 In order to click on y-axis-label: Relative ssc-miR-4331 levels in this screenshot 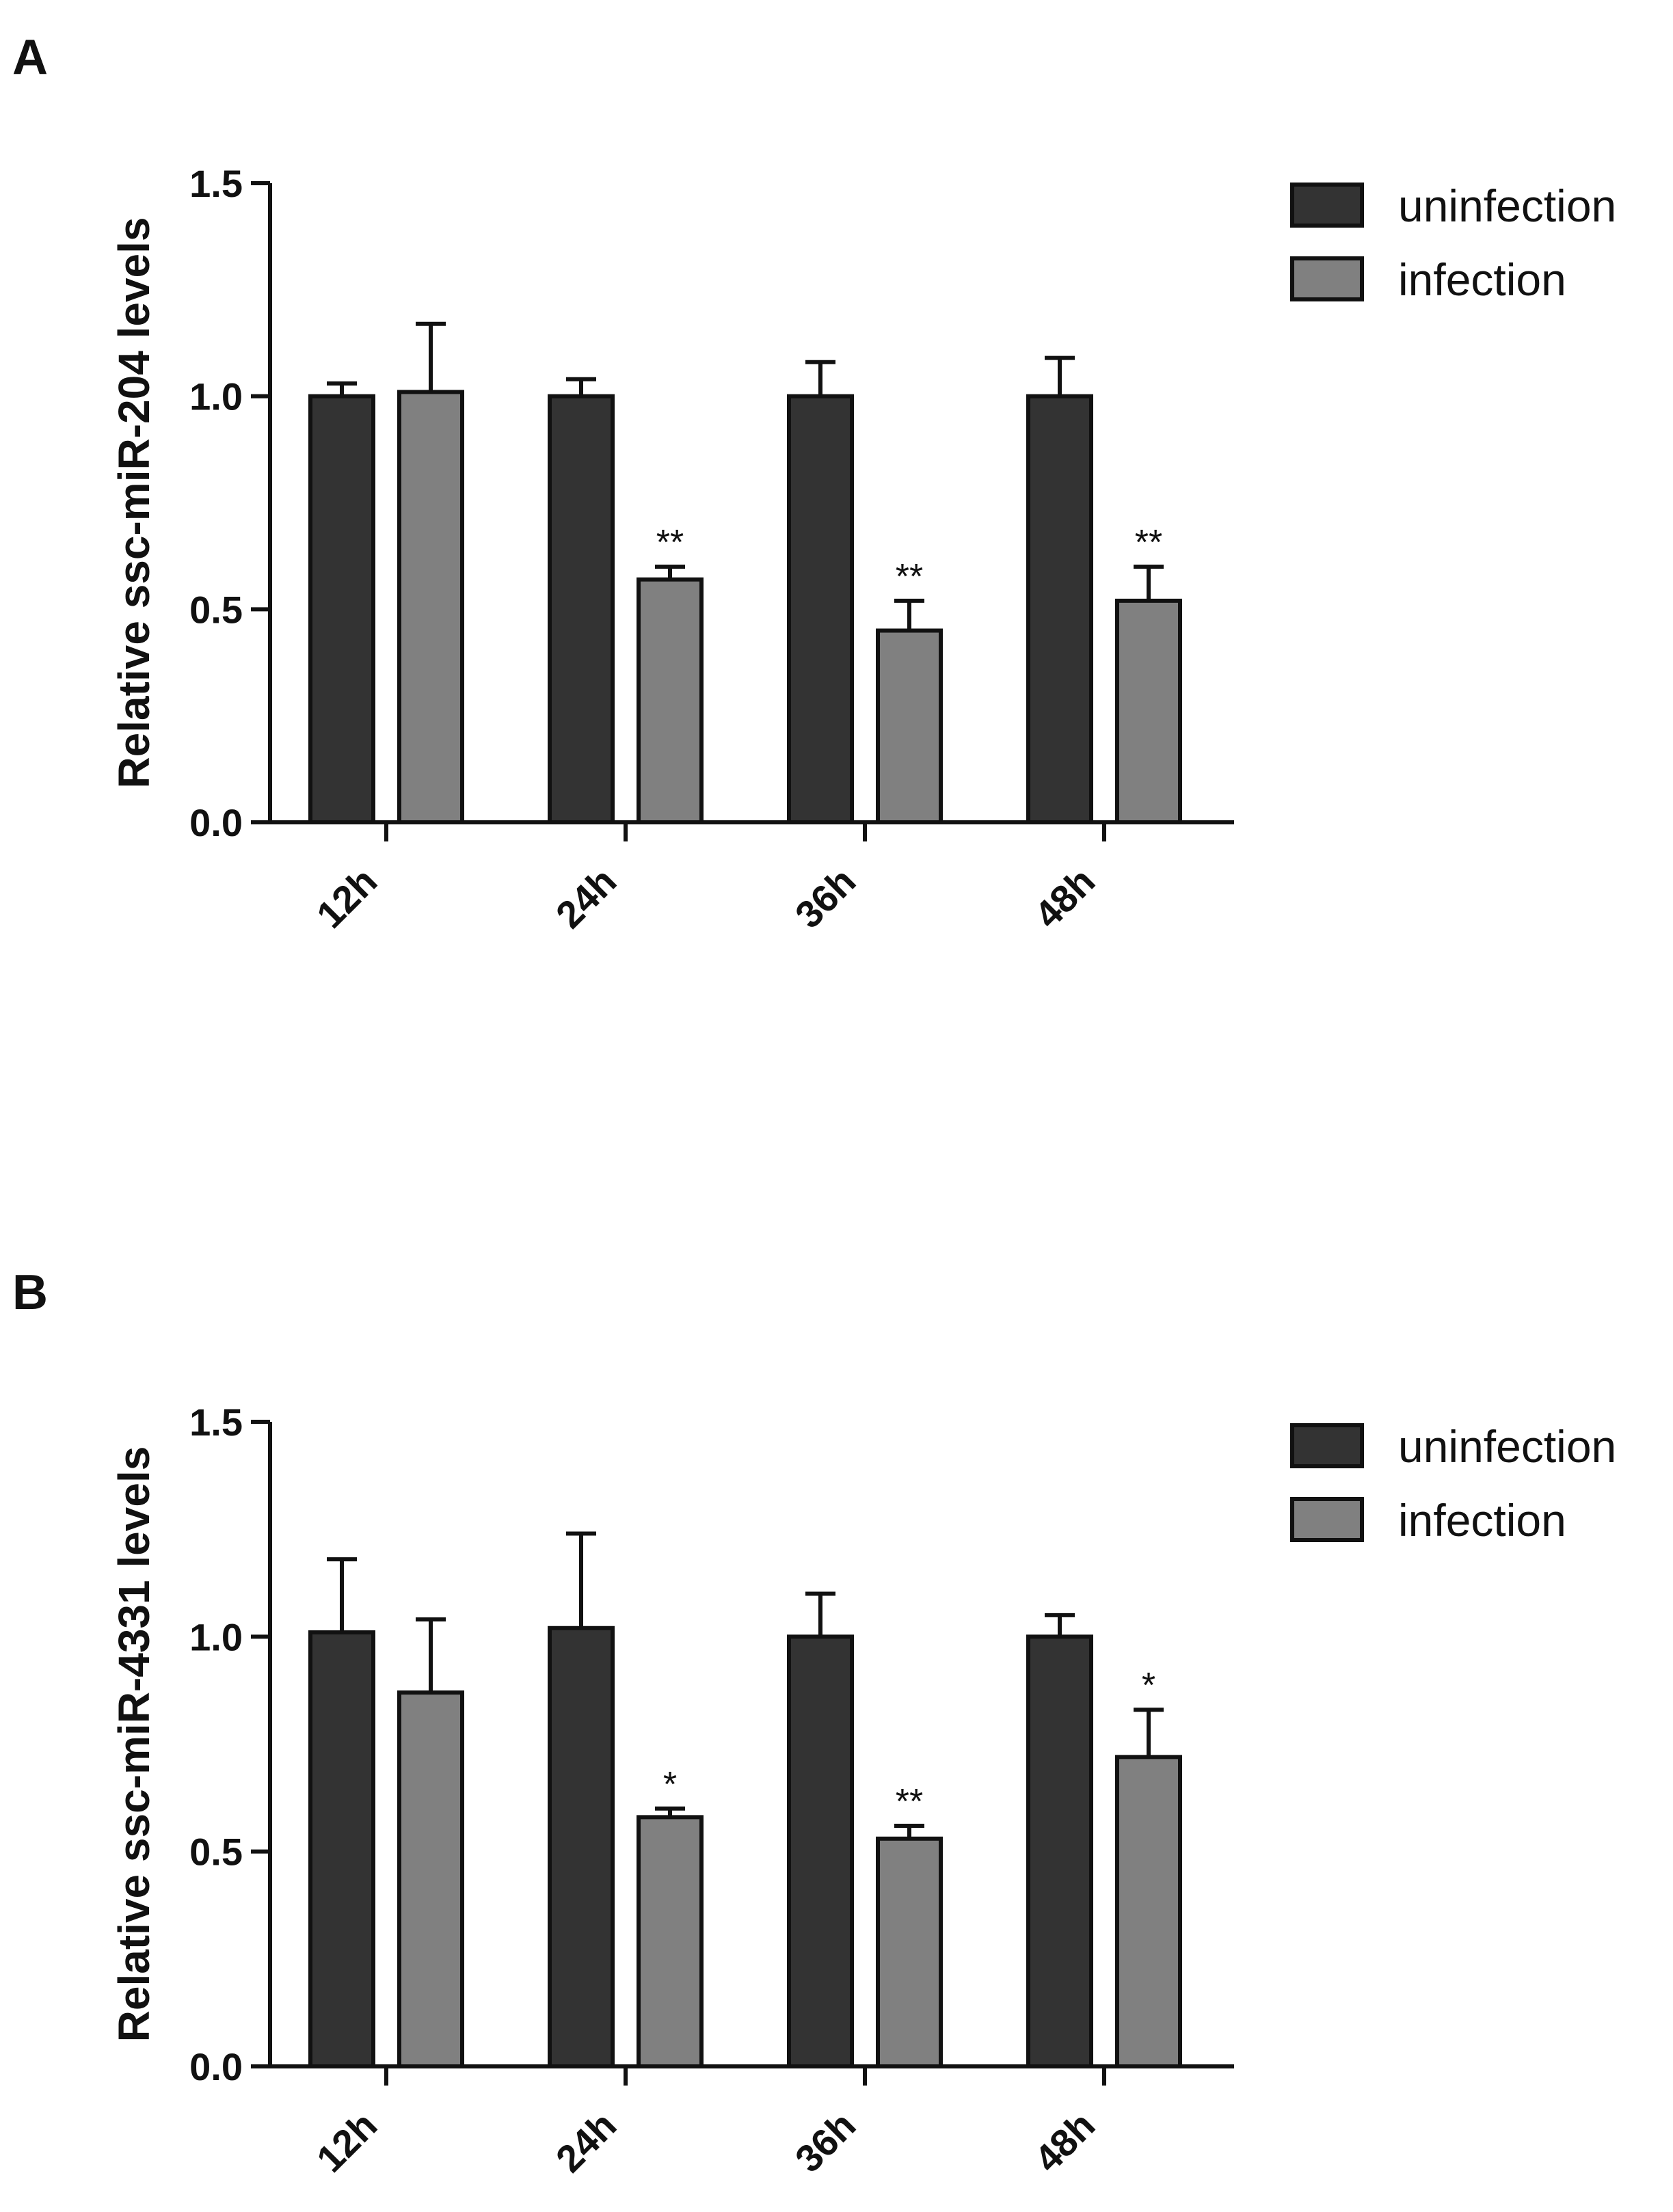, I will do `click(134, 1744)`.